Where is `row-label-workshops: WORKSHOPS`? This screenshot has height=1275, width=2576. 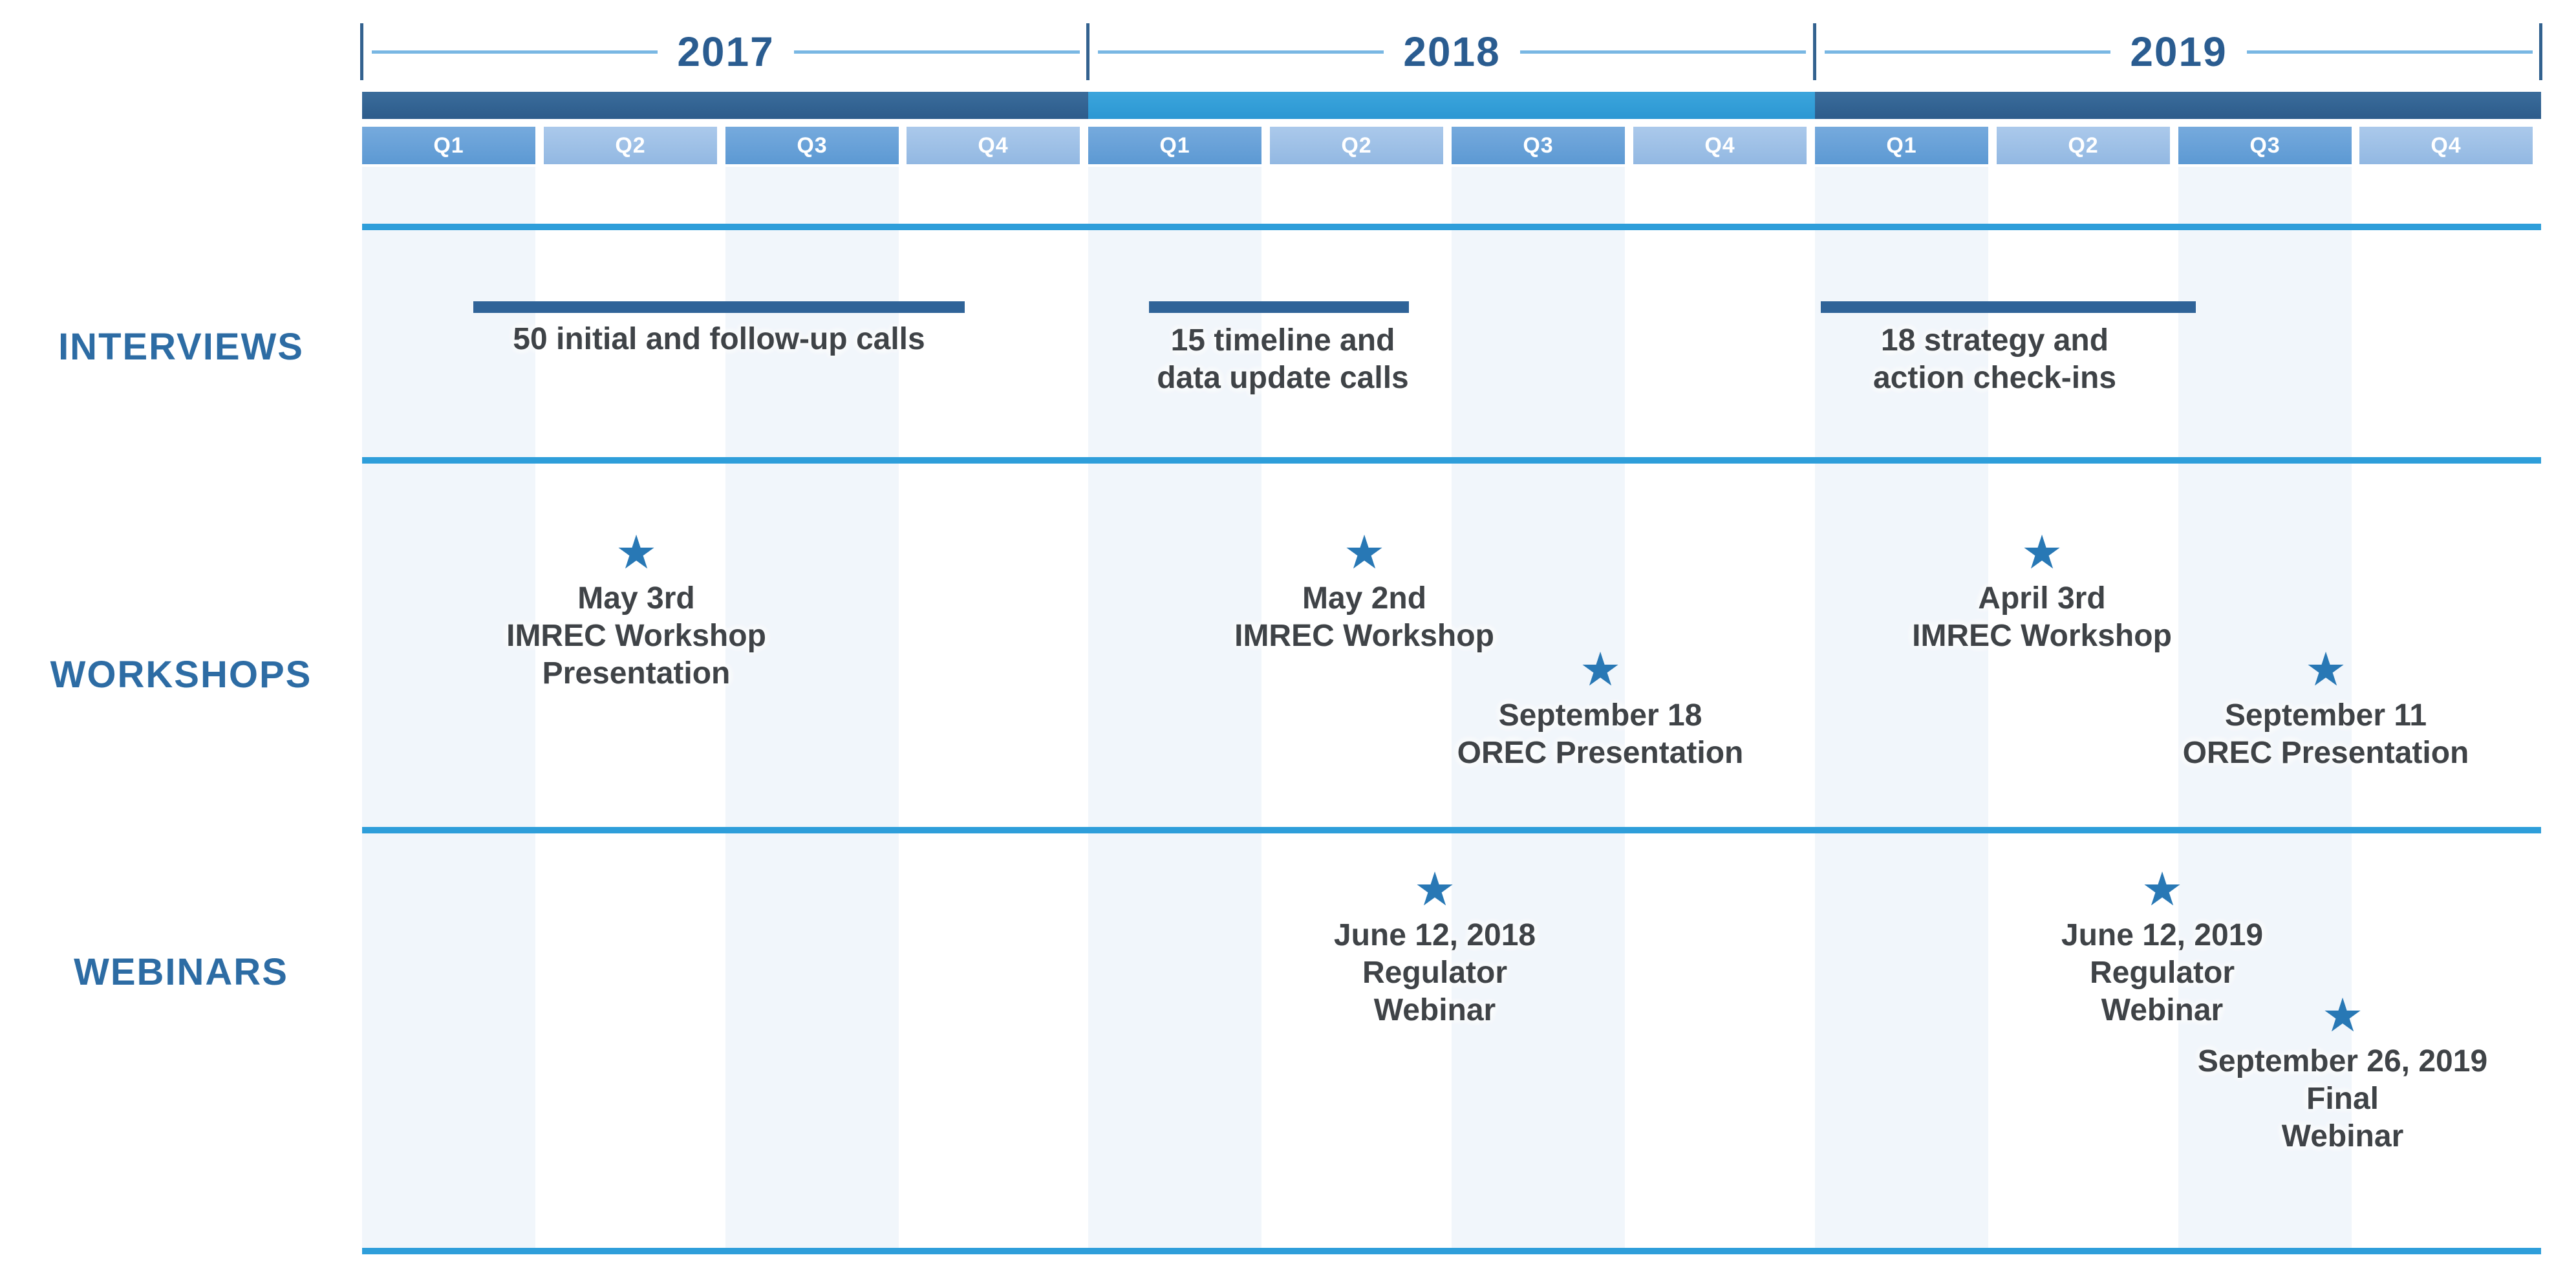 row-label-workshops: WORKSHOPS is located at coordinates (181, 675).